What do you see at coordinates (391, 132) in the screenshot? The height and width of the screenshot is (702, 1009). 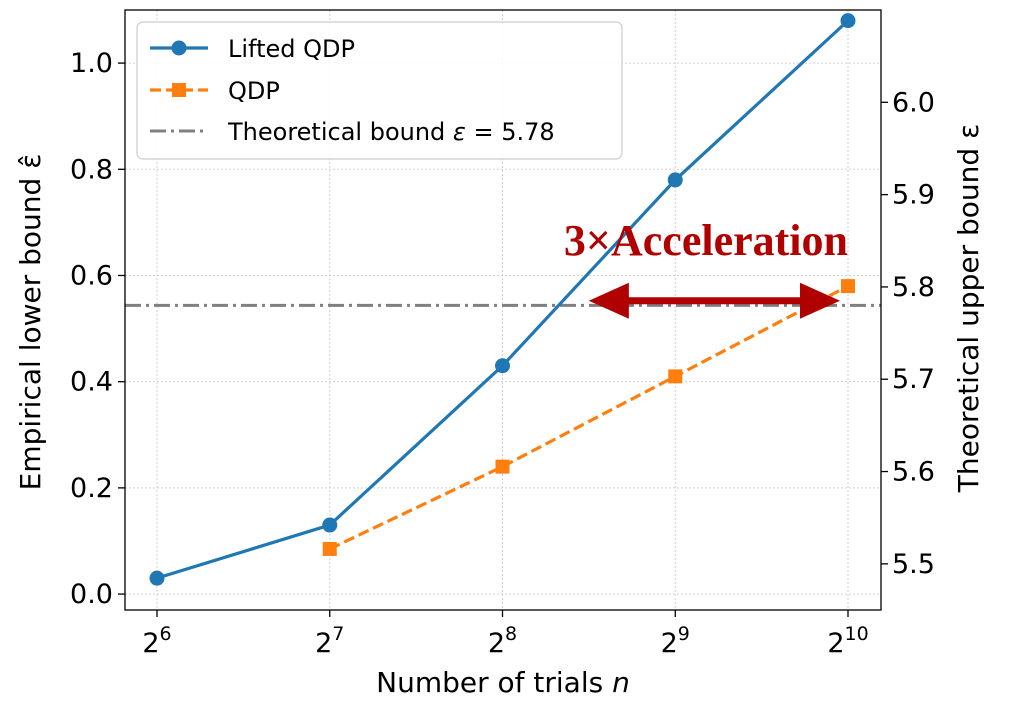 I see `legend-label-reference: Theoretical bound ε = 5.78` at bounding box center [391, 132].